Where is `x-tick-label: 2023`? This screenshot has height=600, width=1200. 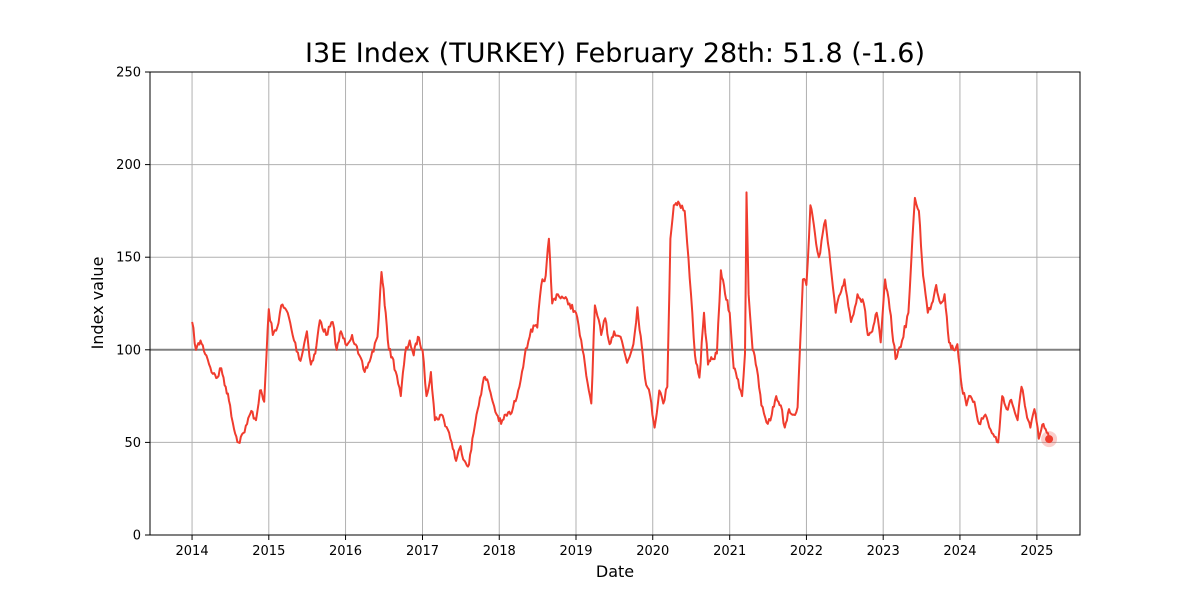
x-tick-label: 2023 is located at coordinates (883, 551).